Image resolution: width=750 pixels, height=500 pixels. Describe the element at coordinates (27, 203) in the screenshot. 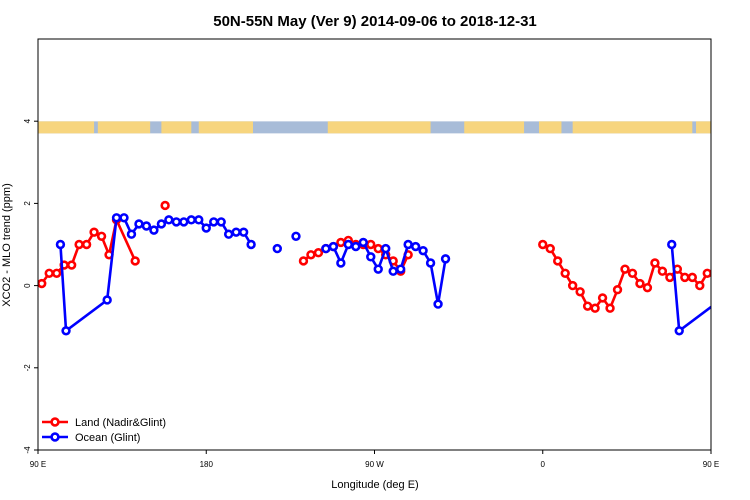

I see `y-tick-label: 2` at that location.